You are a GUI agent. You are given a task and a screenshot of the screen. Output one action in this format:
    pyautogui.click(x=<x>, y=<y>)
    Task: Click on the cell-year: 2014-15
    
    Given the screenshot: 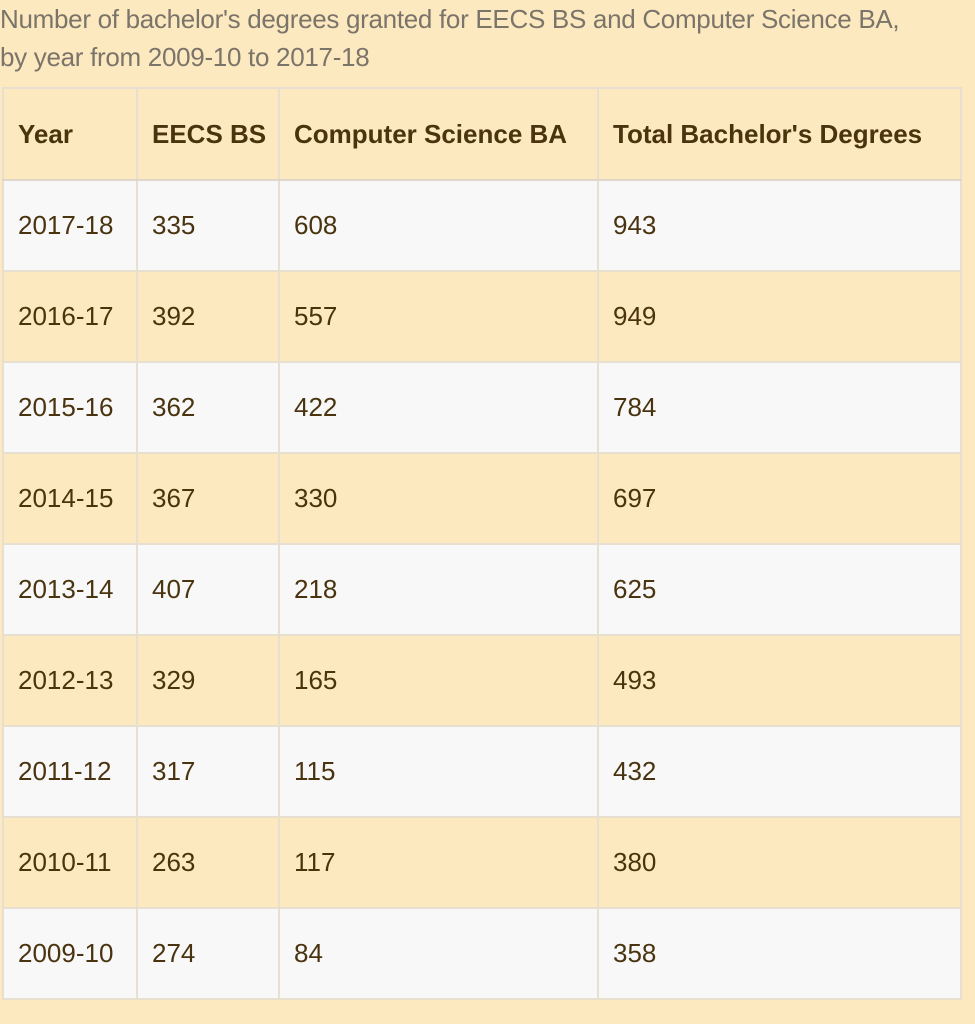 What is the action you would take?
    pyautogui.click(x=70, y=498)
    